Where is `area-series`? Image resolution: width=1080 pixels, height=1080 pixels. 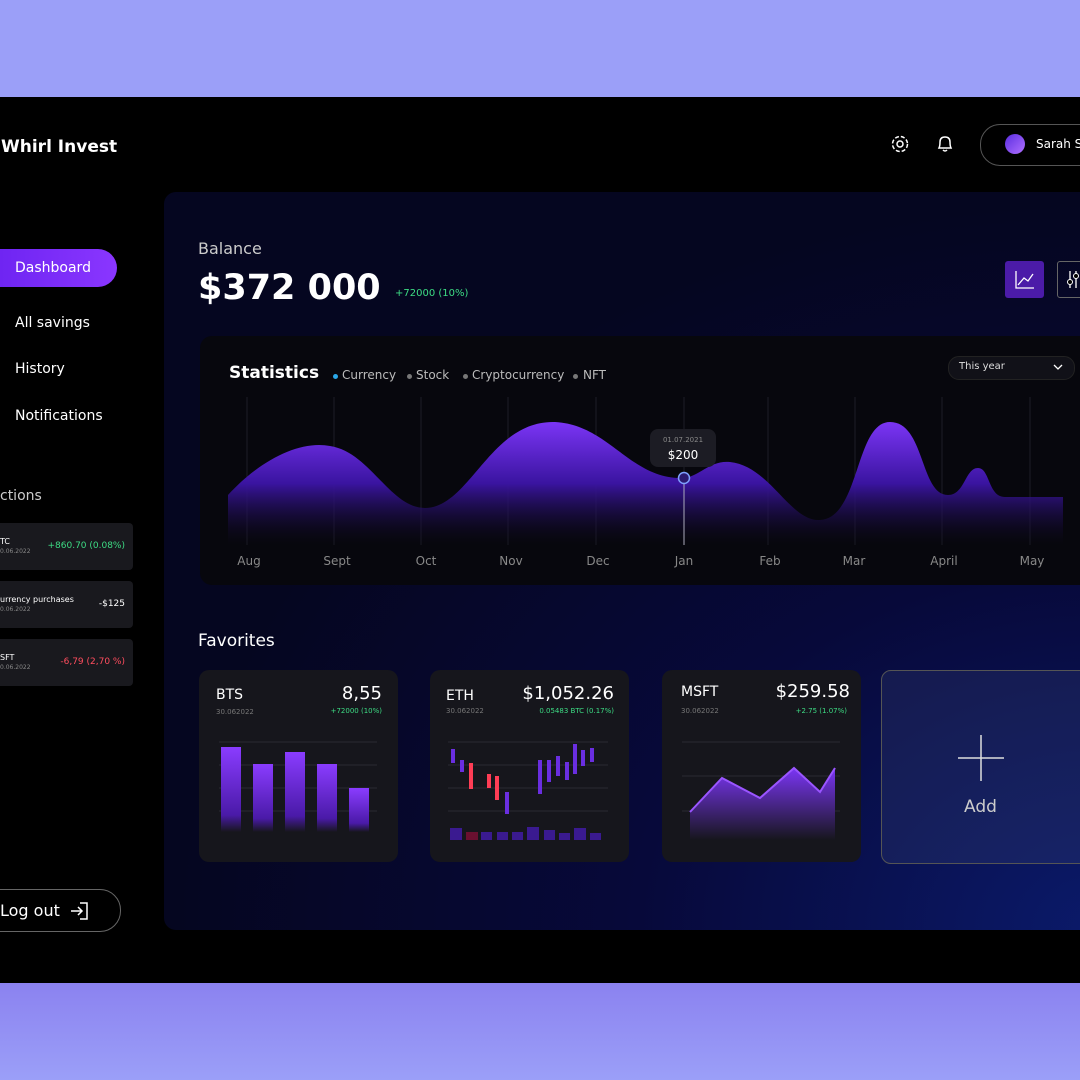
area-series is located at coordinates (645, 483).